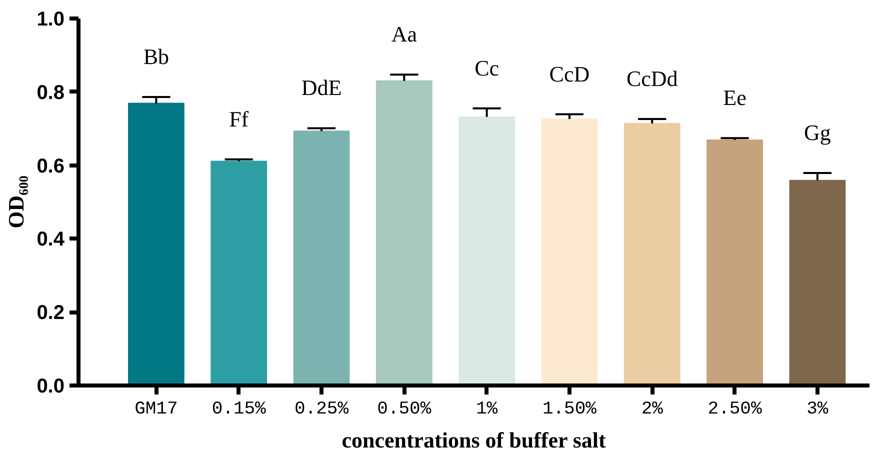  What do you see at coordinates (156, 410) in the screenshot?
I see `x-tick-label: GM17` at bounding box center [156, 410].